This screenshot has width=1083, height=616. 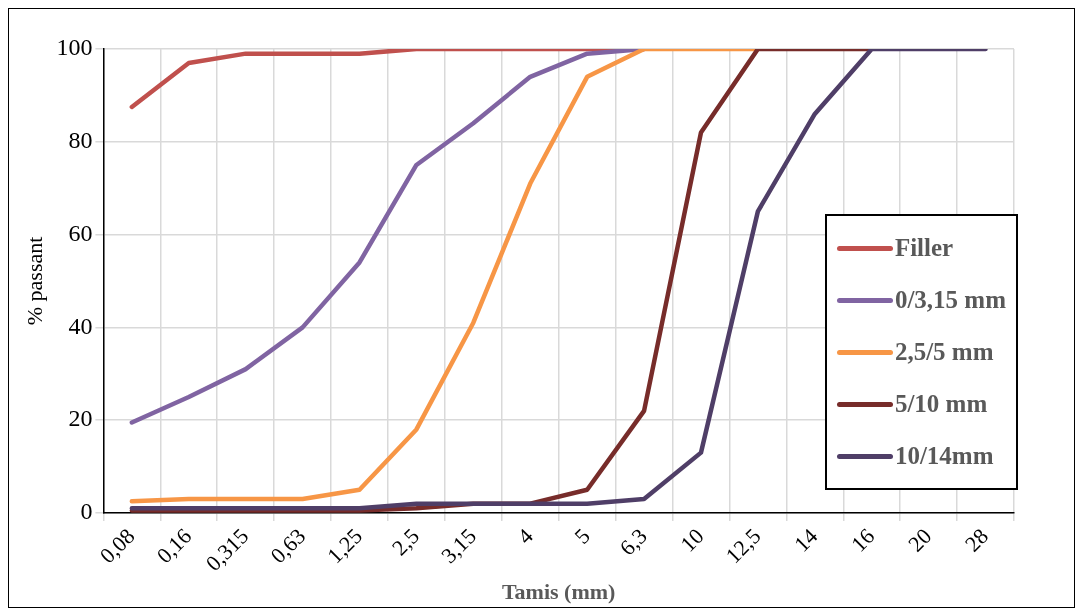 What do you see at coordinates (405, 542) in the screenshot?
I see `x-tick-label: 2,5` at bounding box center [405, 542].